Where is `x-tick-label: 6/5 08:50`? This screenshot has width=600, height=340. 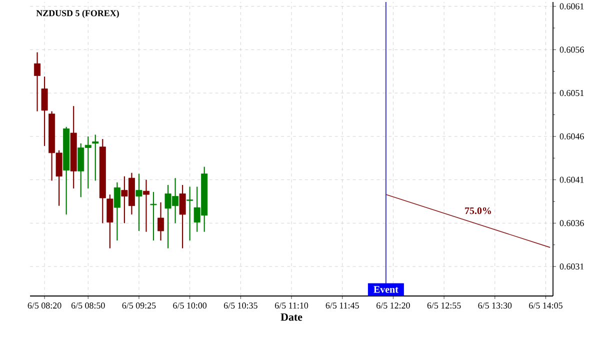 x-tick-label: 6/5 08:50 is located at coordinates (88, 305).